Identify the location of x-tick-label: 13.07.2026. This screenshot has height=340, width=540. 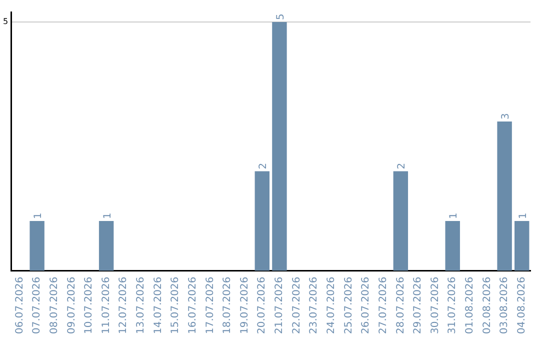
(141, 305).